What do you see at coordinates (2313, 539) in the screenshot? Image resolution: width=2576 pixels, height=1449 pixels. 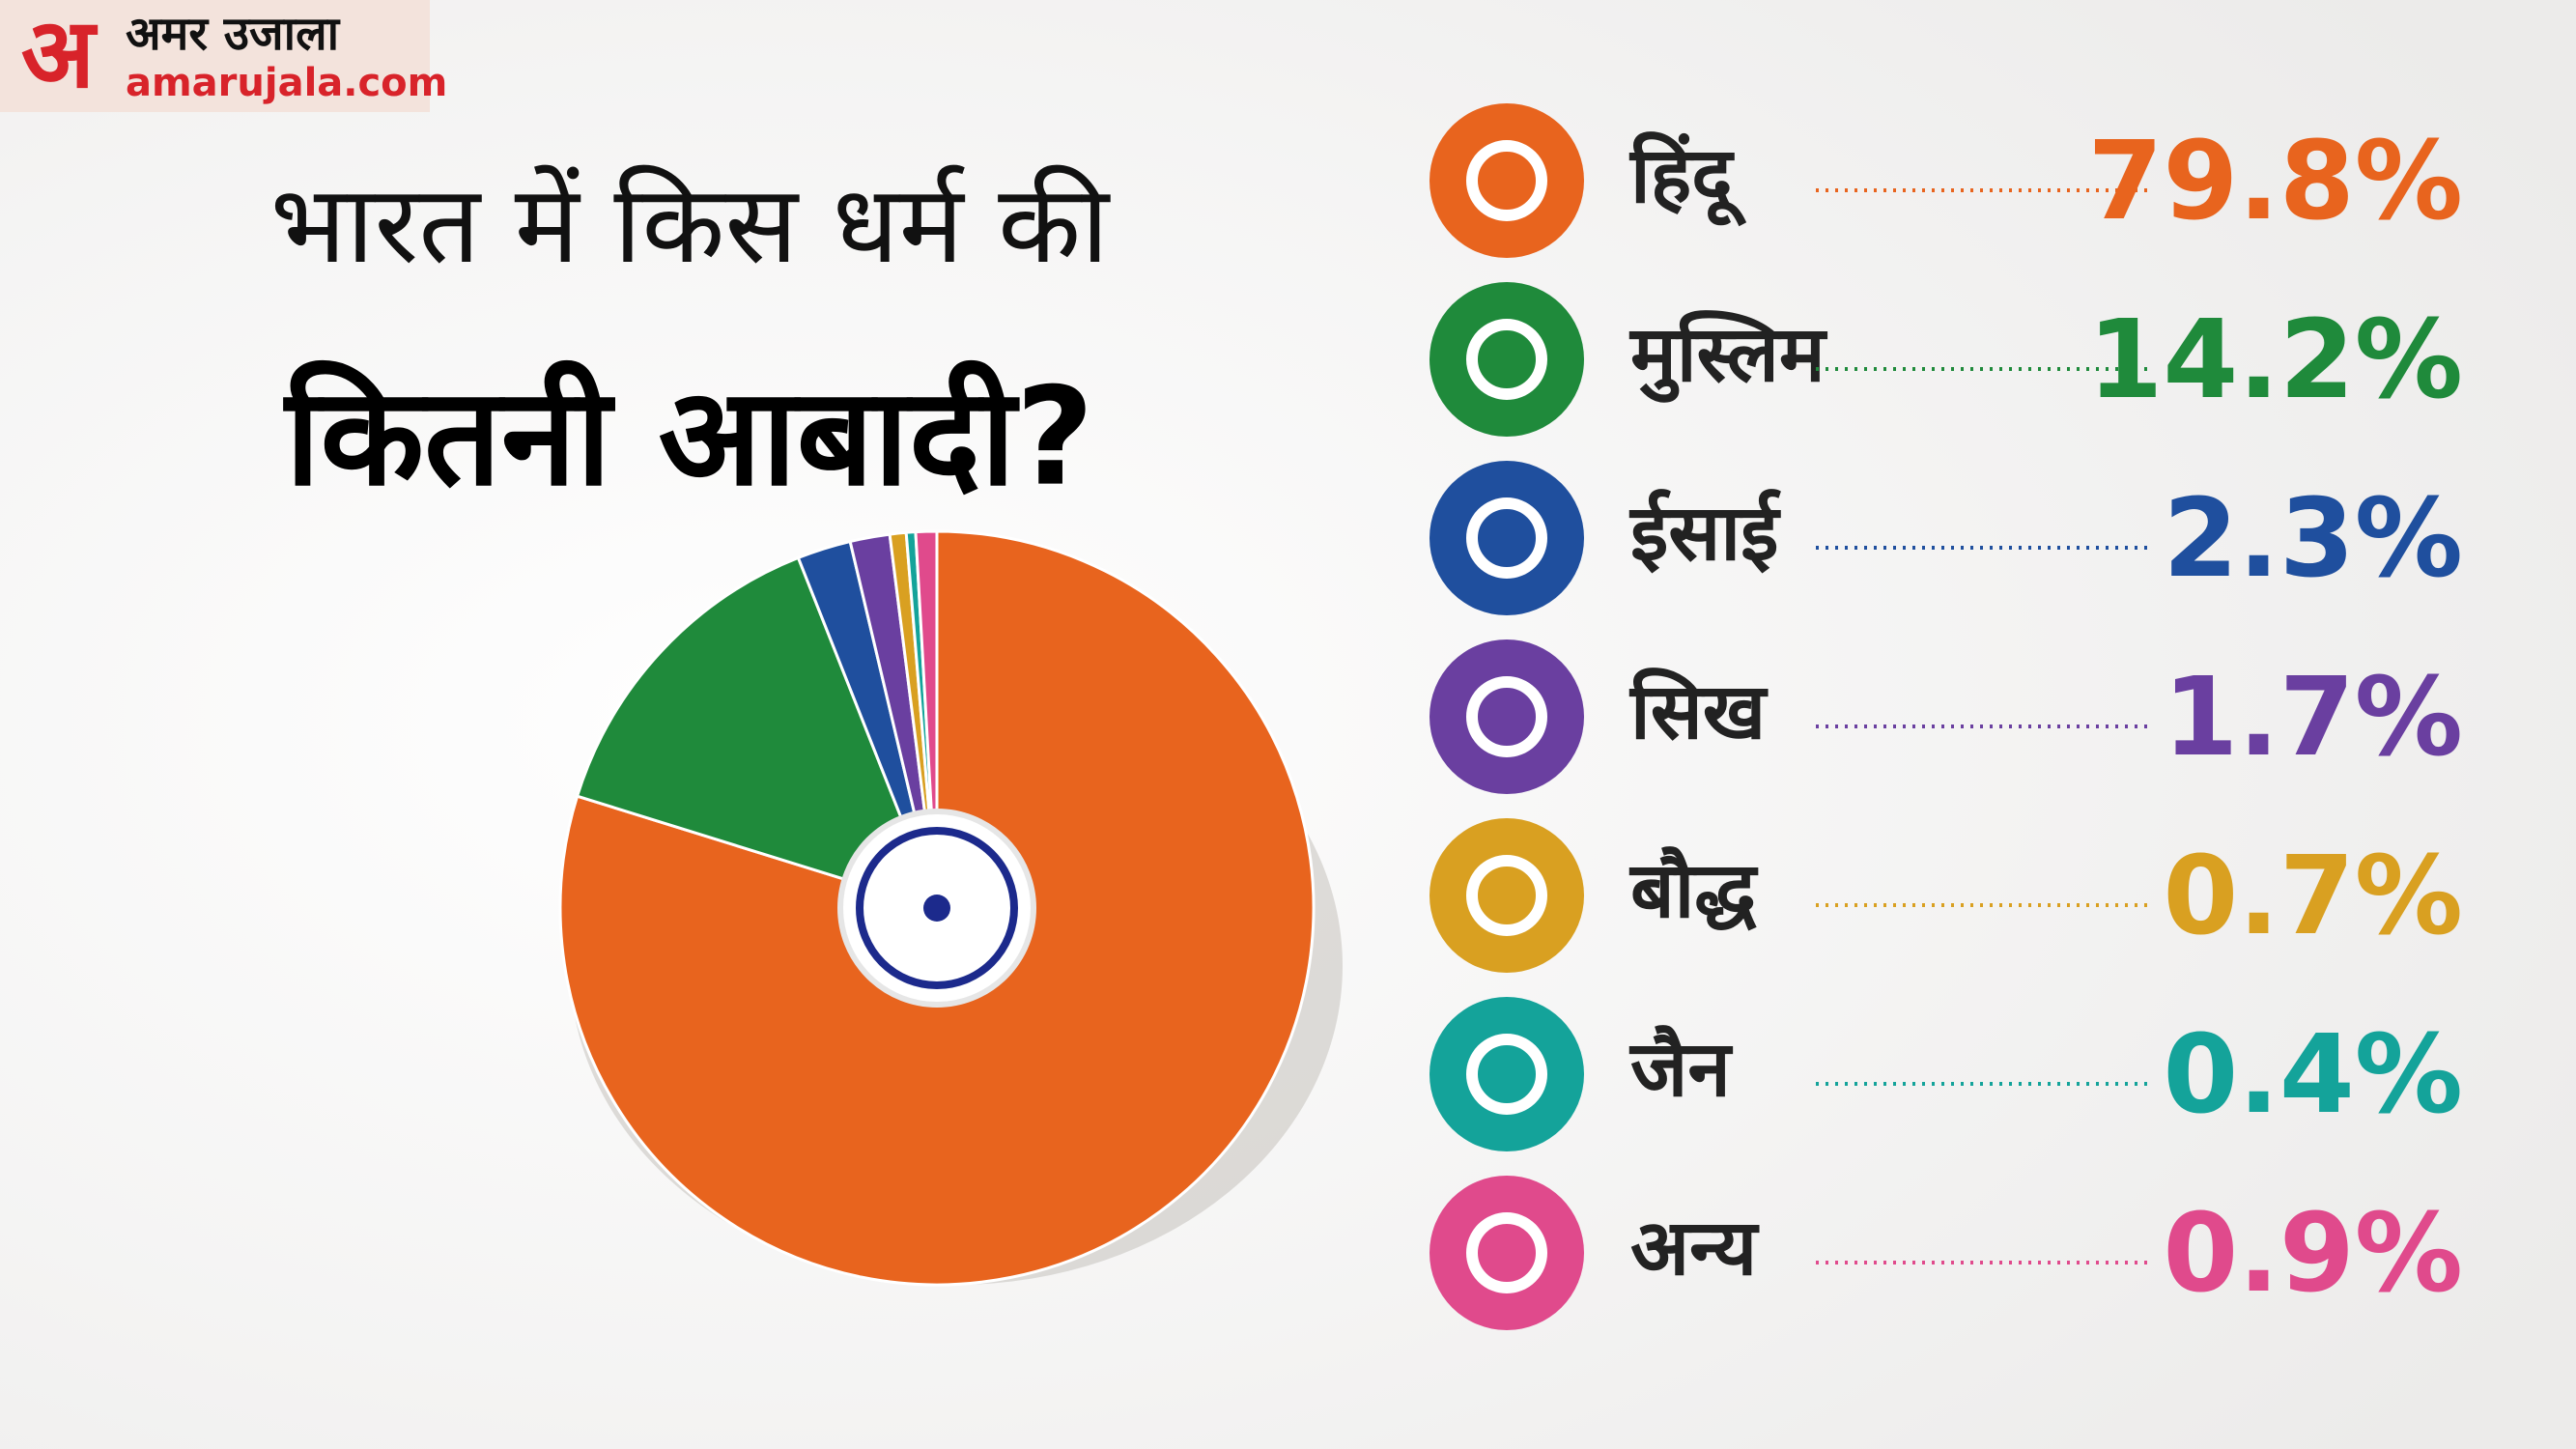 I see `value-label: 2.3%` at bounding box center [2313, 539].